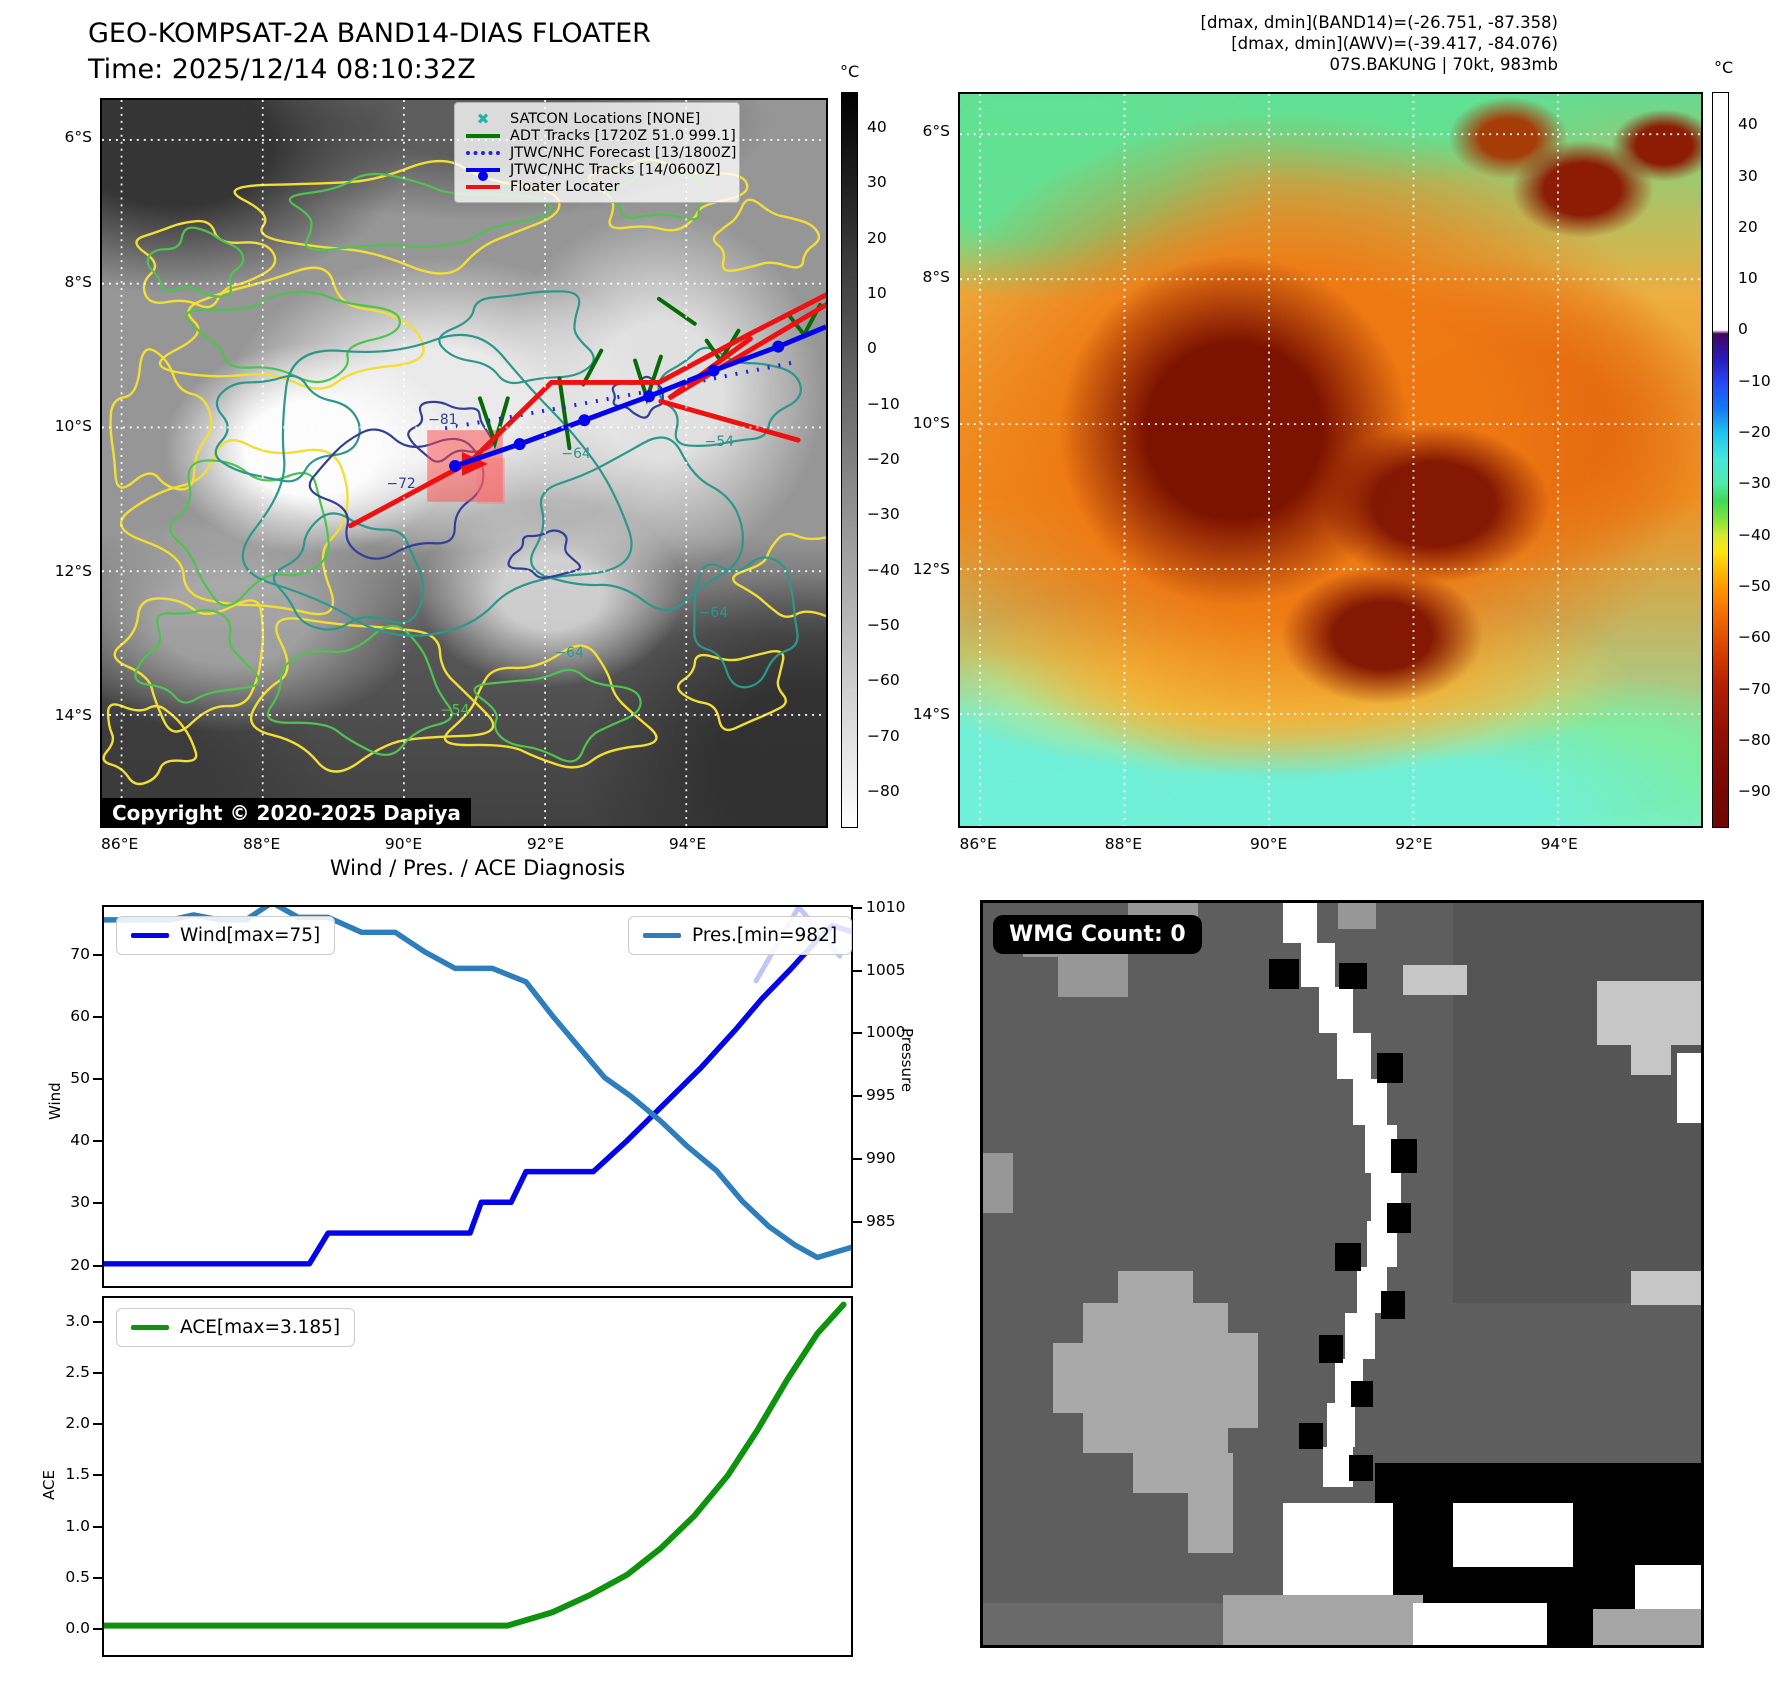  Describe the element at coordinates (49, 1485) in the screenshot. I see `ace-axis-label: ACE` at that location.